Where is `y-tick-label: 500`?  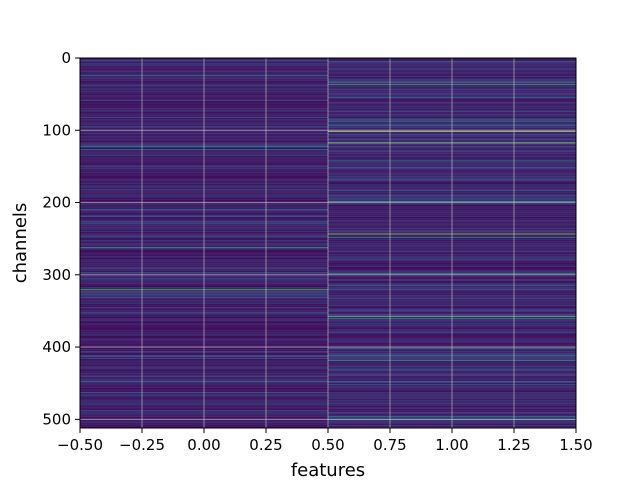 y-tick-label: 500 is located at coordinates (56, 419).